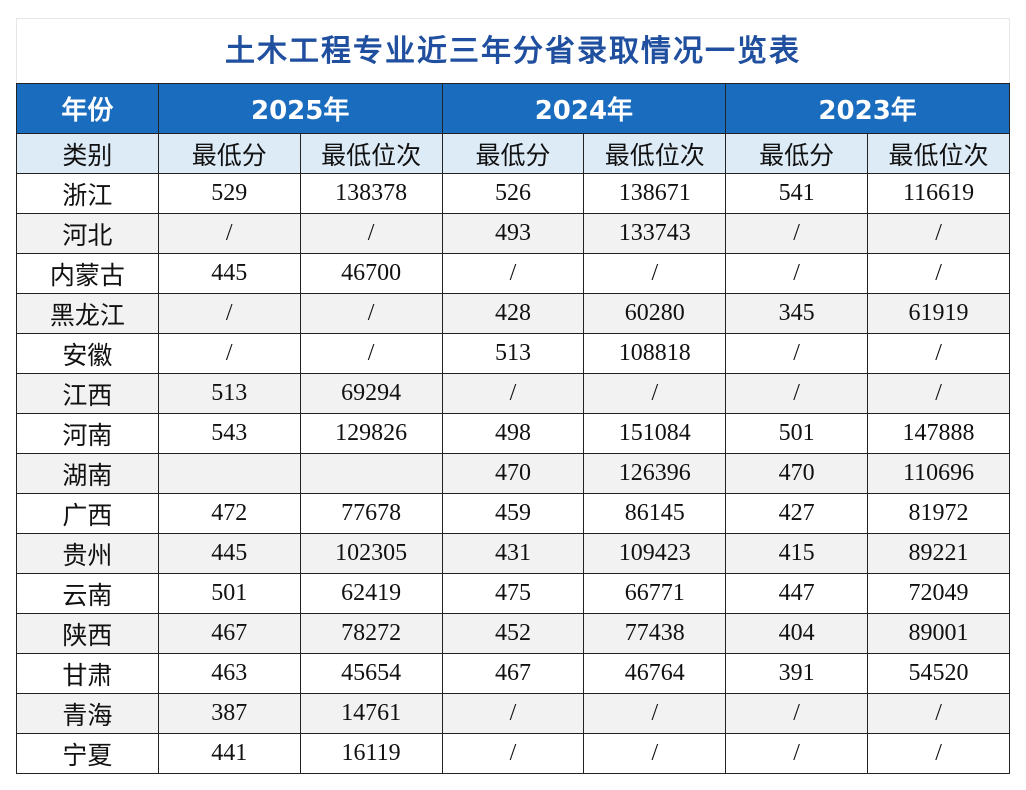 The width and height of the screenshot is (1026, 790). I want to click on value-cell: 441, so click(229, 753).